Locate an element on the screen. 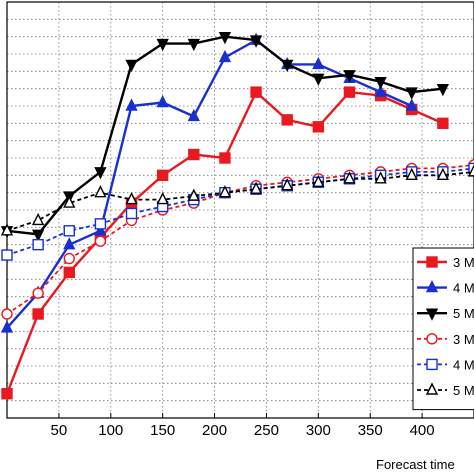 The width and height of the screenshot is (474, 474). x-tick-label: 100 is located at coordinates (110, 430).